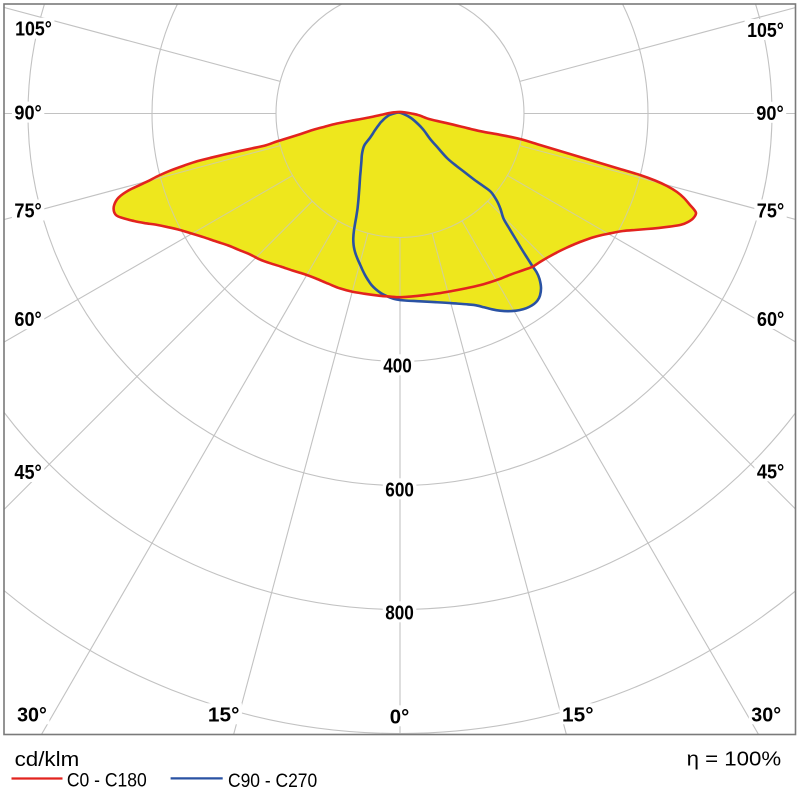 Image resolution: width=800 pixels, height=800 pixels. I want to click on svg-text: cd/klm, so click(47, 759).